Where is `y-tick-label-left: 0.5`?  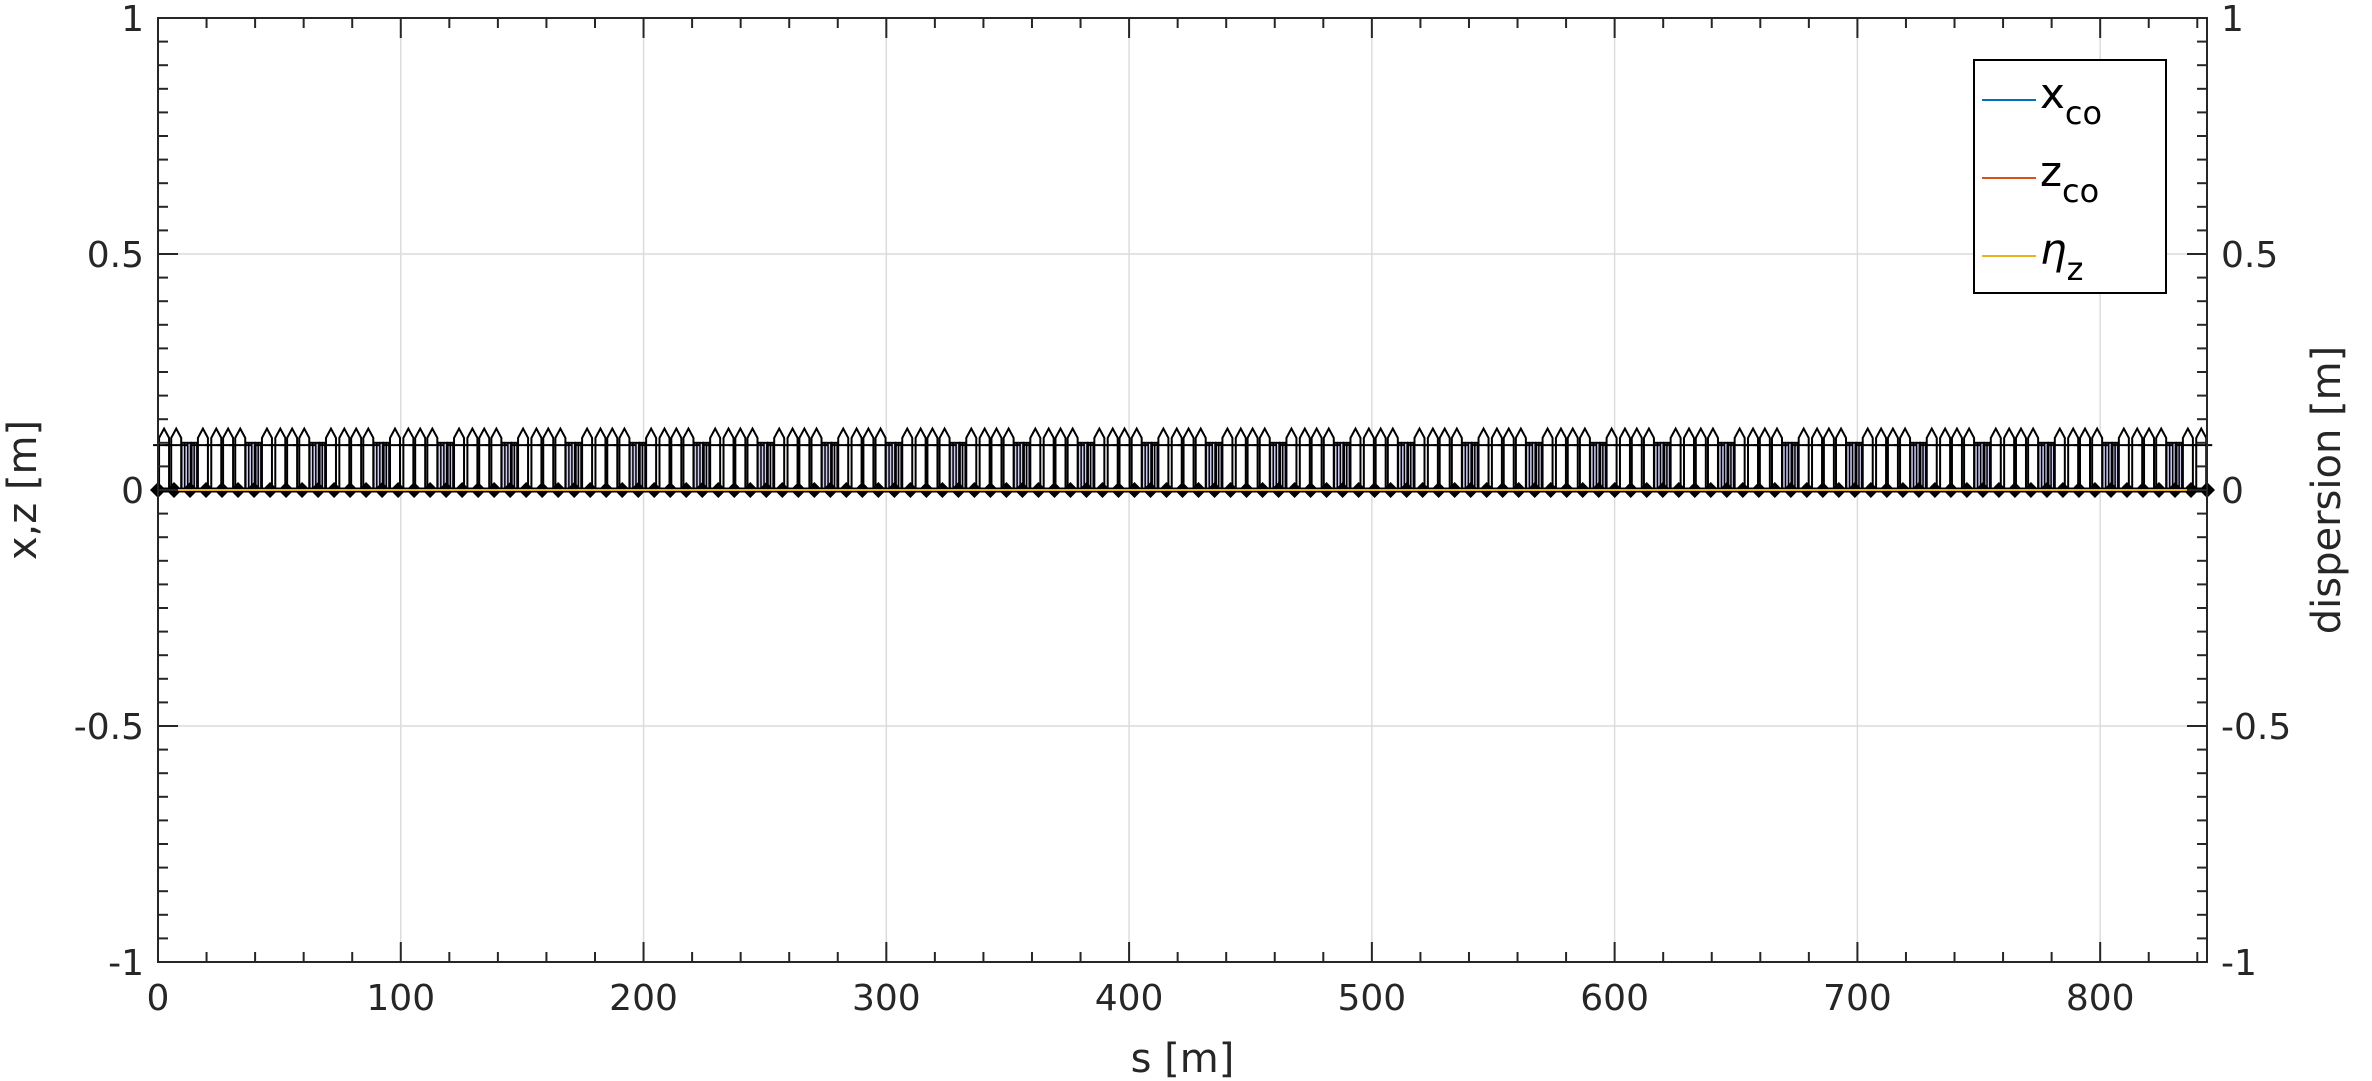 y-tick-label-left: 0.5 is located at coordinates (115, 255).